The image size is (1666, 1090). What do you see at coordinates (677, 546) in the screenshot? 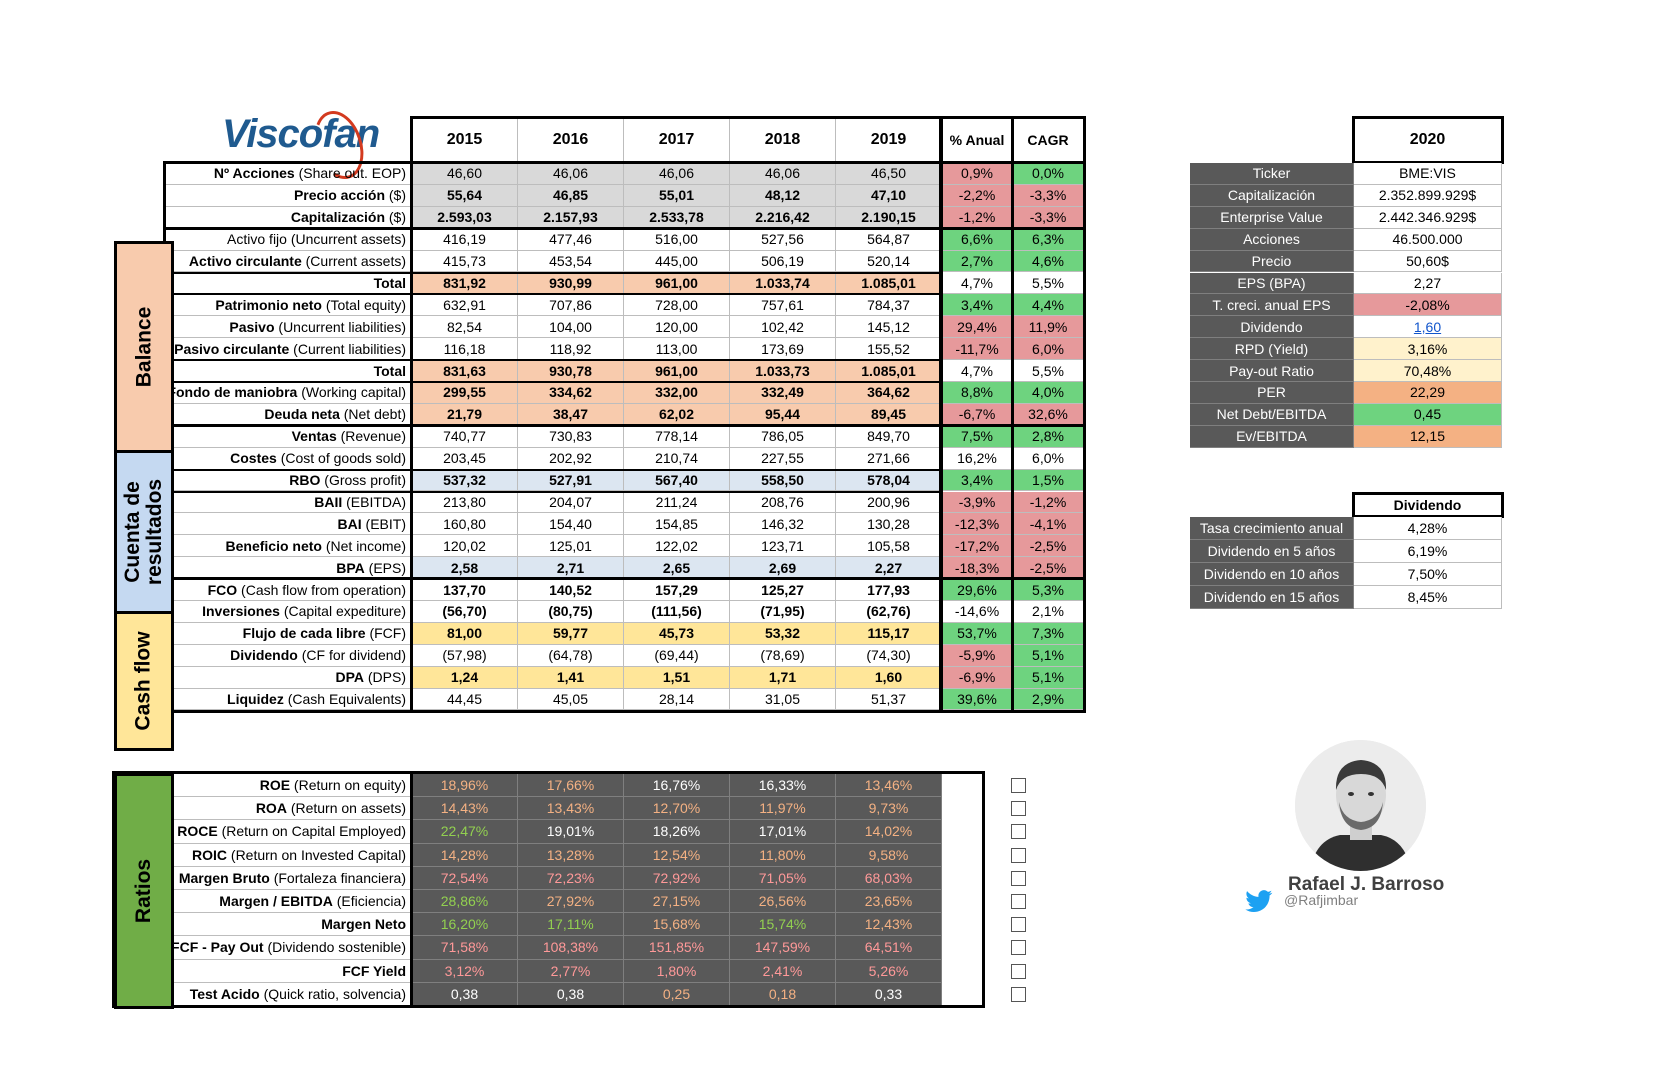
I see `value-cell: 122,02` at bounding box center [677, 546].